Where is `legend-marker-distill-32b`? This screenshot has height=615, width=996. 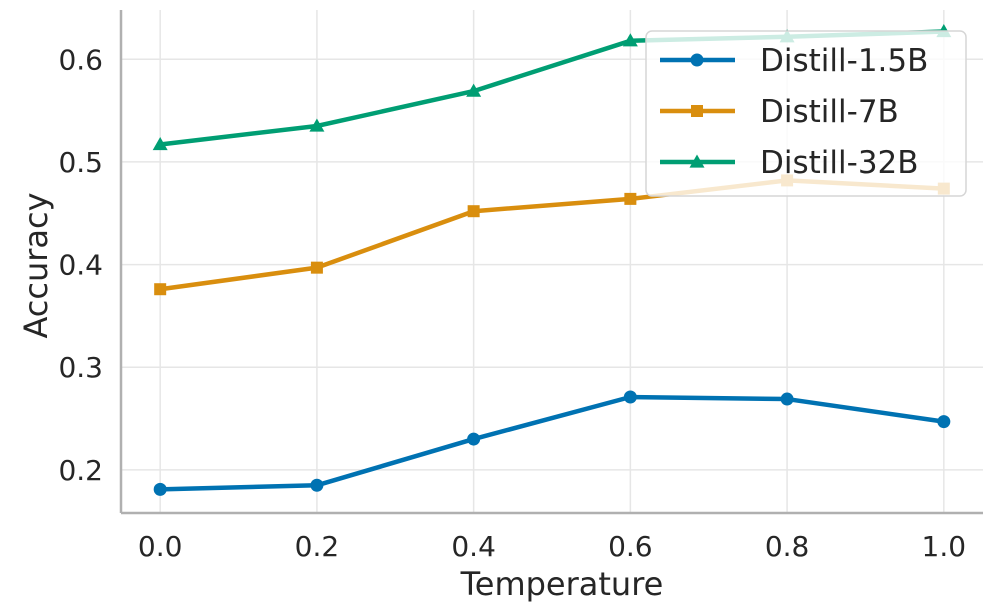 legend-marker-distill-32b is located at coordinates (697, 161).